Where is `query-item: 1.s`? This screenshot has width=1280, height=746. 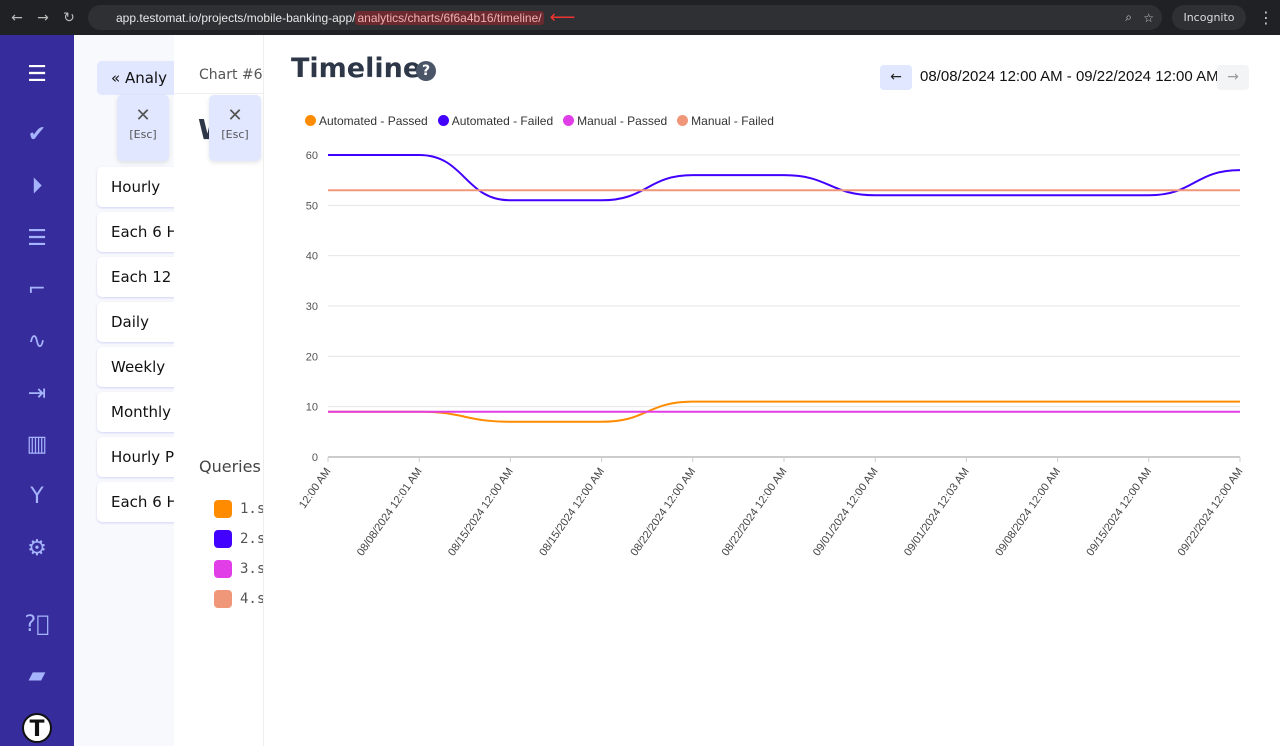
query-item: 1.s is located at coordinates (239, 509).